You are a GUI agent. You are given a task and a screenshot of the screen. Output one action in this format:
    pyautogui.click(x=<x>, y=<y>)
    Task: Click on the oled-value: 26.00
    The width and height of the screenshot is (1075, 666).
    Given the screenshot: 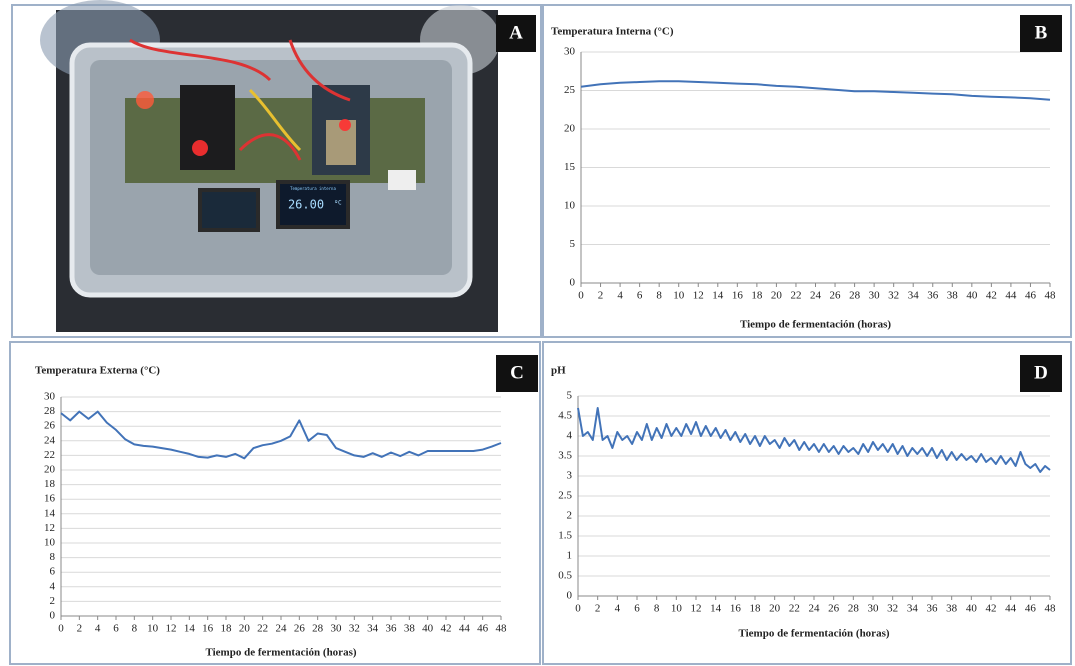 What is the action you would take?
    pyautogui.click(x=306, y=205)
    